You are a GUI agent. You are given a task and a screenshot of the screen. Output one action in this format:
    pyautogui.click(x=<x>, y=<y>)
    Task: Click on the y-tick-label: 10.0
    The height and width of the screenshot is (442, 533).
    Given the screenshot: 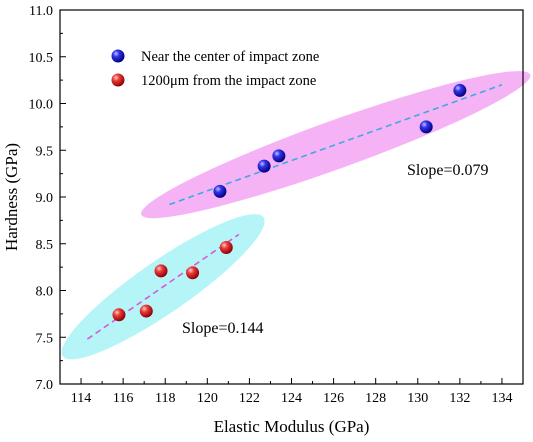 What is the action you would take?
    pyautogui.click(x=41, y=105)
    